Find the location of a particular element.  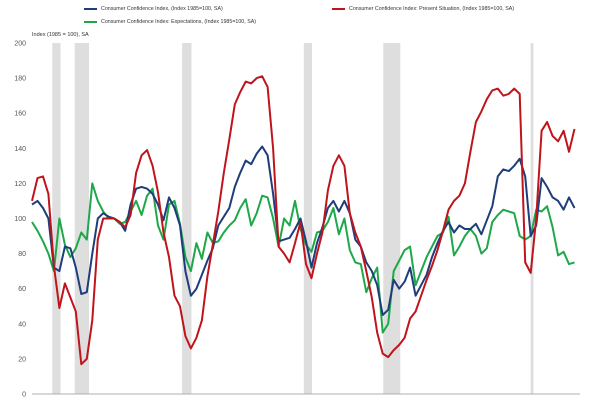

y-tick-label: 20 is located at coordinates (22, 359).